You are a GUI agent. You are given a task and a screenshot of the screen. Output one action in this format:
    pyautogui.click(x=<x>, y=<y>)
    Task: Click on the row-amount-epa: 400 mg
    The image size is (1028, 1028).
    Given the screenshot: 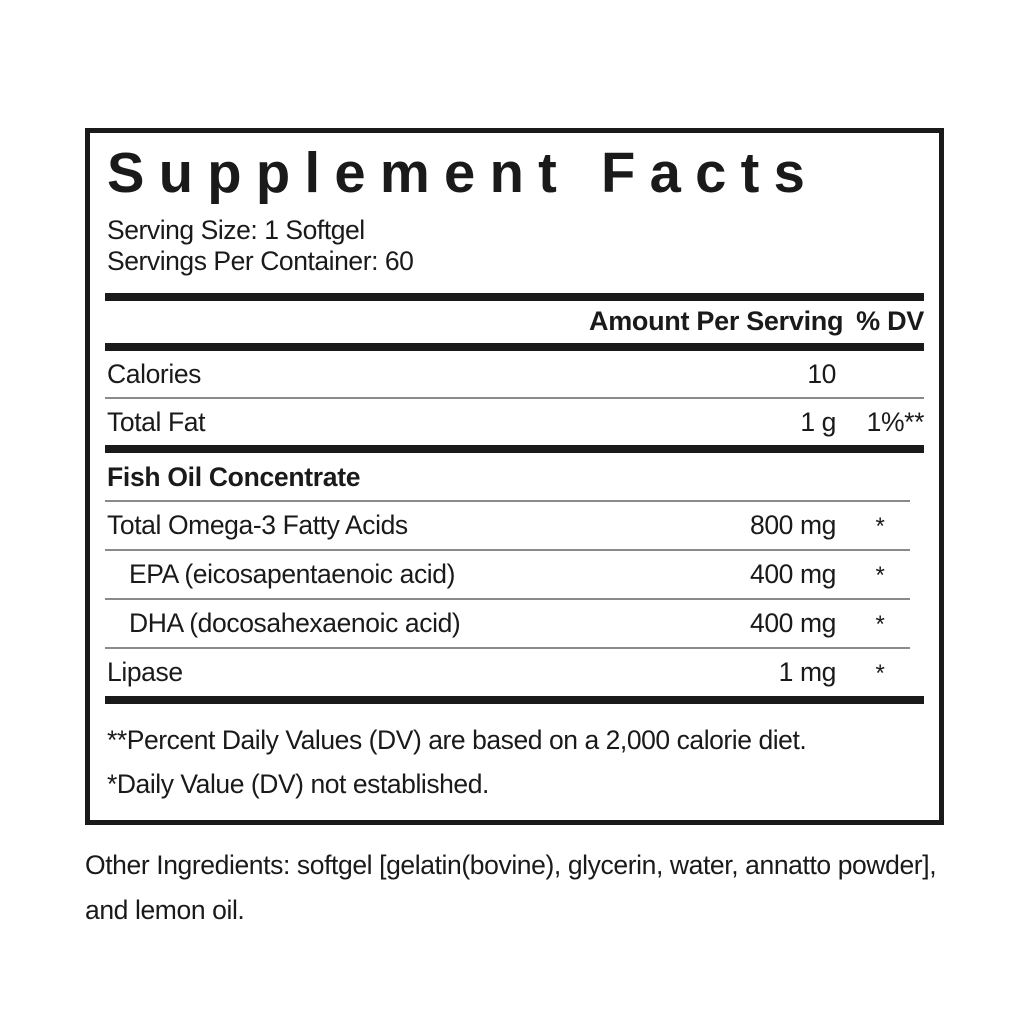 What is the action you would take?
    pyautogui.click(x=793, y=573)
    